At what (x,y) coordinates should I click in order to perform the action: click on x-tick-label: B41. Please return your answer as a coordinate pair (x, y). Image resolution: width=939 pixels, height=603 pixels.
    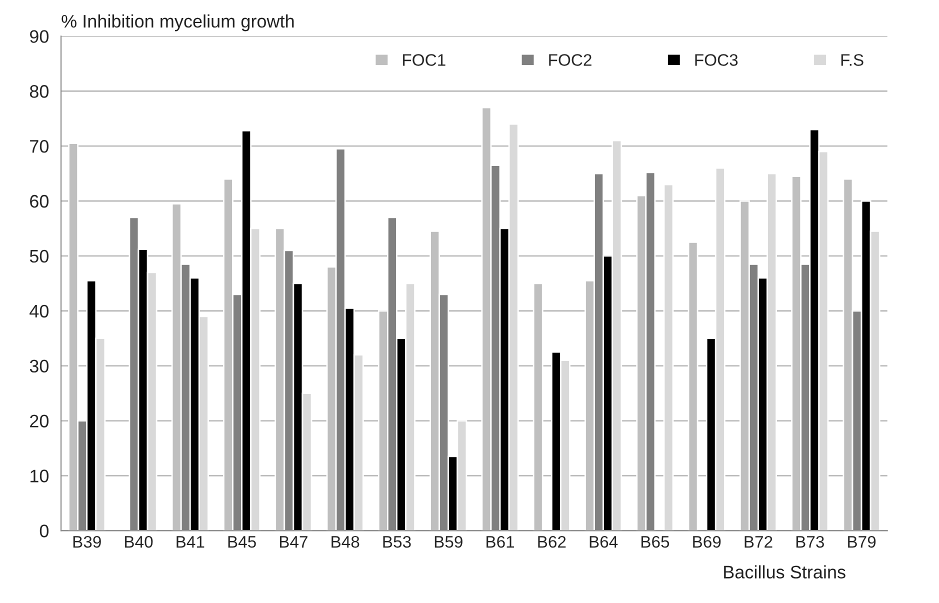
    Looking at the image, I should click on (190, 542).